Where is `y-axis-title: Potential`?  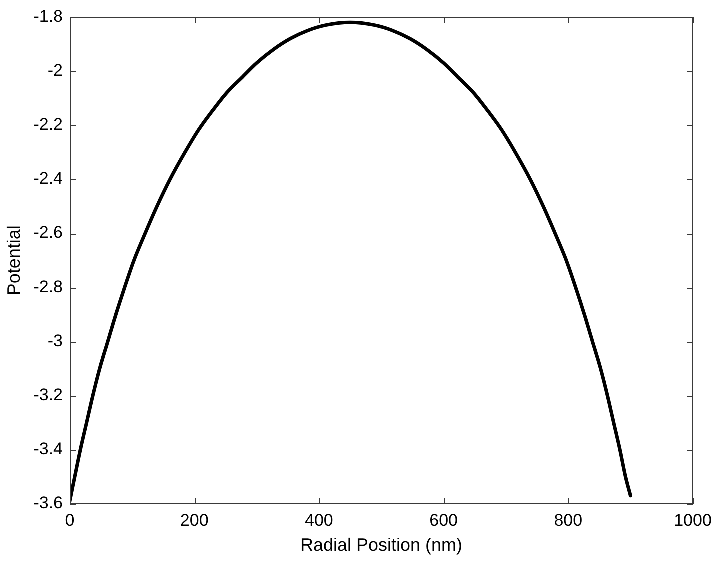 y-axis-title: Potential is located at coordinates (14, 261).